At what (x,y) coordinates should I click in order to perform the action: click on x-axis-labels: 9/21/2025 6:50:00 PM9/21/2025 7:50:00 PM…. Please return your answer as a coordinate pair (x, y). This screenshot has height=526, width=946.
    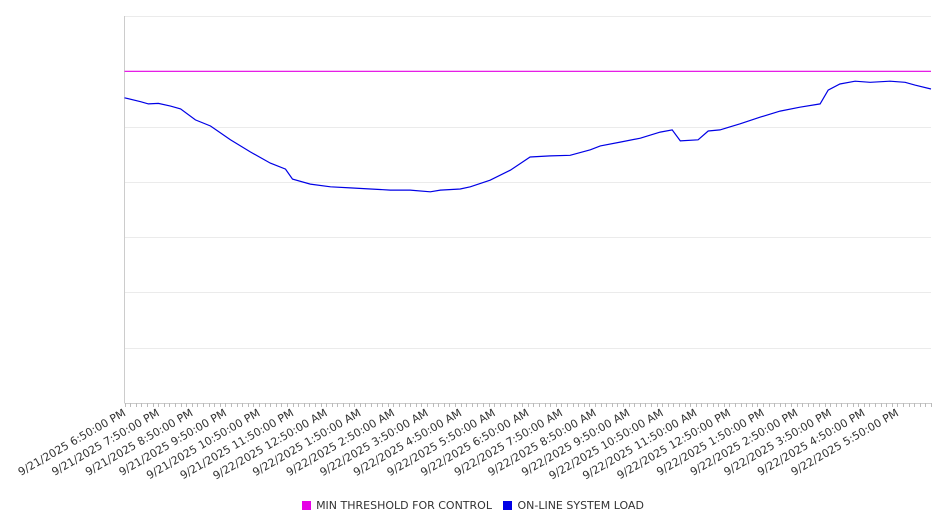
    Looking at the image, I should click on (458, 444).